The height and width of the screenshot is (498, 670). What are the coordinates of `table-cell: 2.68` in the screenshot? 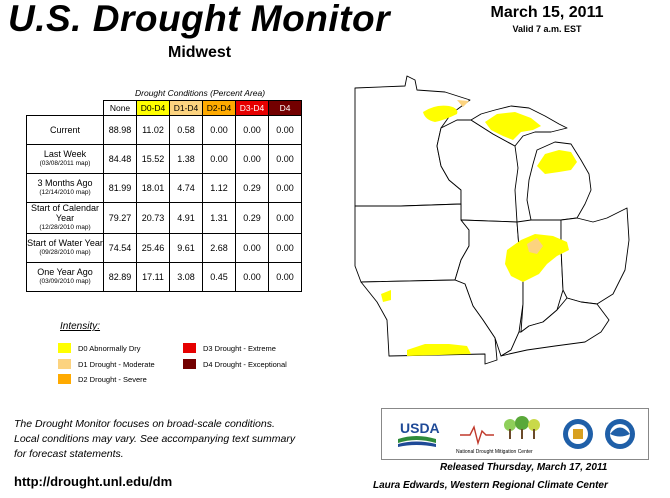 It's located at (219, 248).